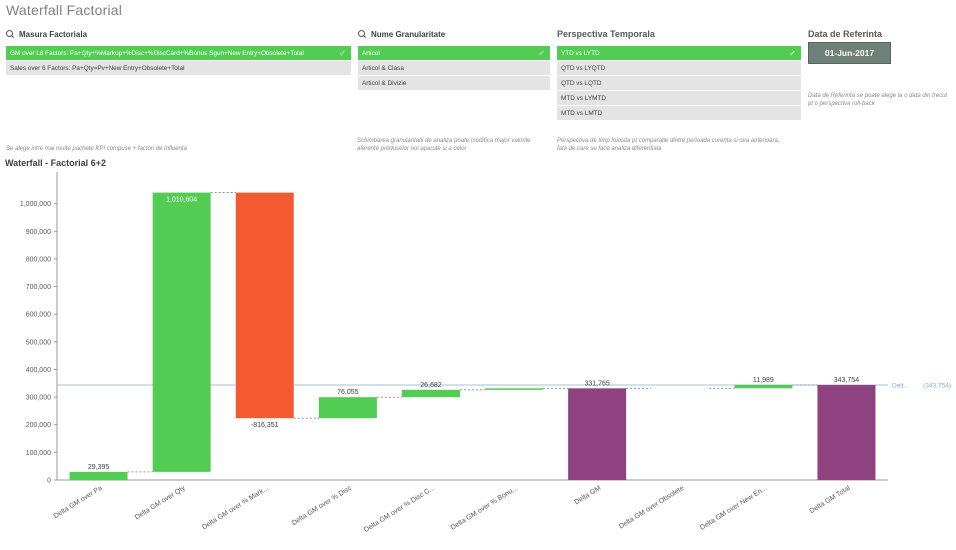 The width and height of the screenshot is (956, 550). I want to click on y-tick-label: 800,000, so click(38, 259).